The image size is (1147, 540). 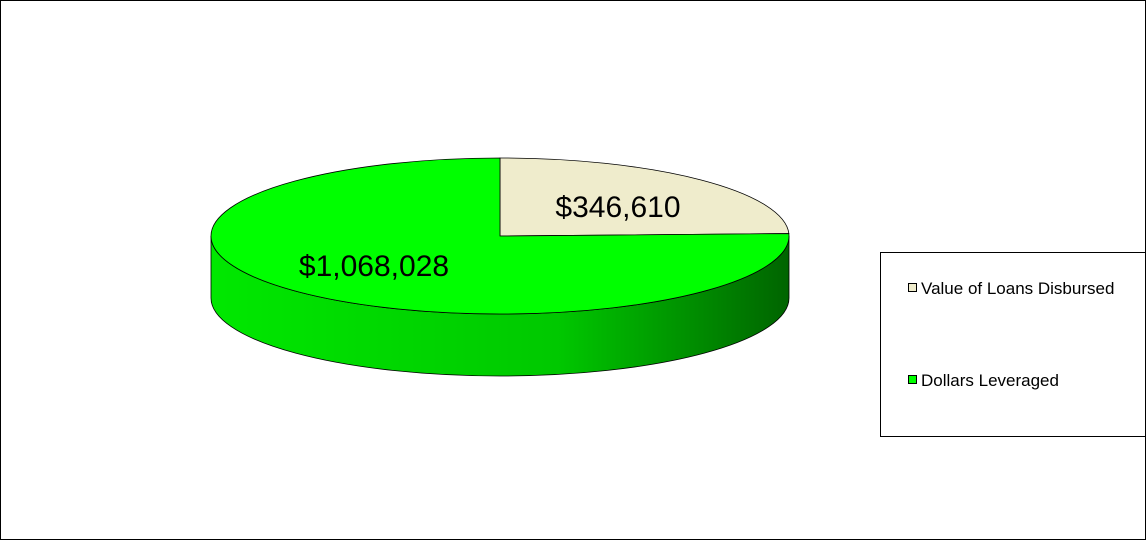 What do you see at coordinates (912, 287) in the screenshot?
I see `legend-swatch-loans` at bounding box center [912, 287].